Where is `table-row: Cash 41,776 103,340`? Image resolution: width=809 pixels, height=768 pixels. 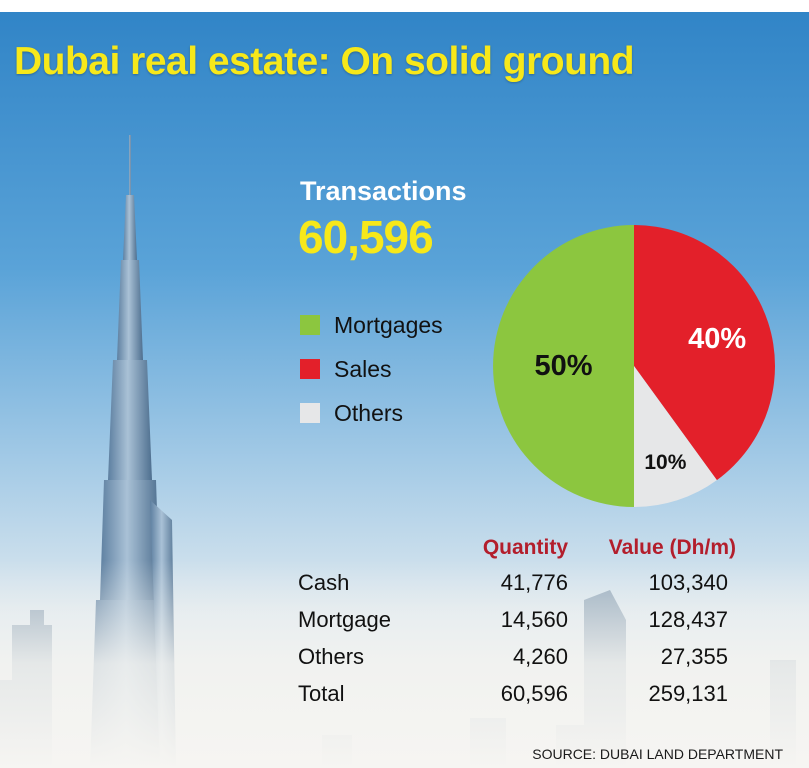
table-row: Cash 41,776 103,340 is located at coordinates (538, 582).